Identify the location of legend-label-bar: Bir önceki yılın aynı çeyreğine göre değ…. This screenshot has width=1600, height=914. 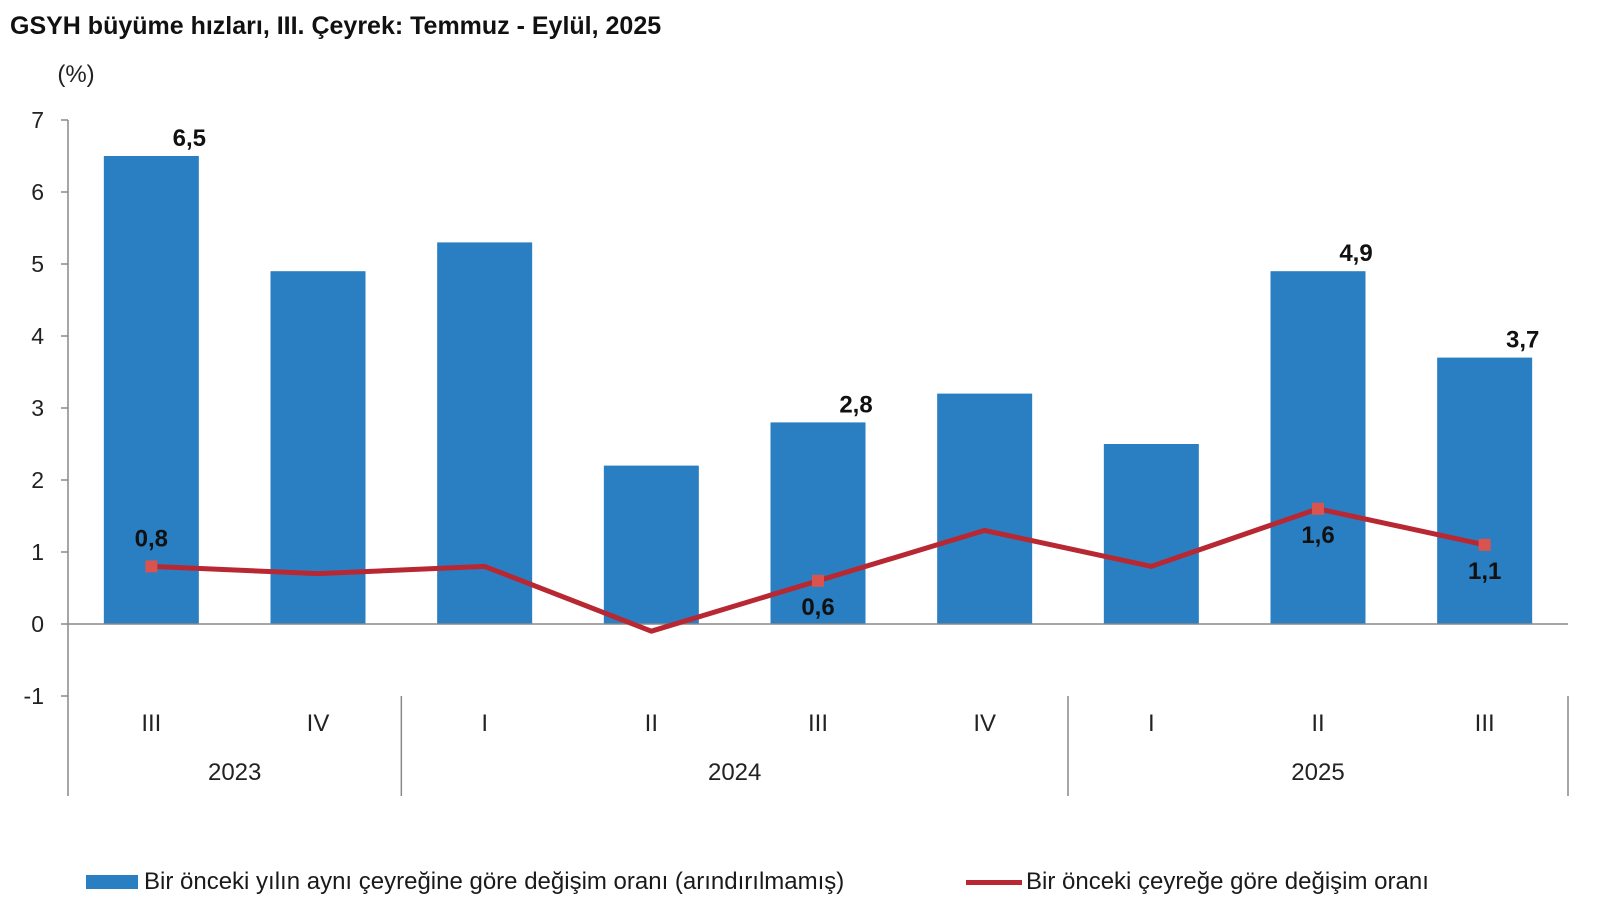
(494, 881).